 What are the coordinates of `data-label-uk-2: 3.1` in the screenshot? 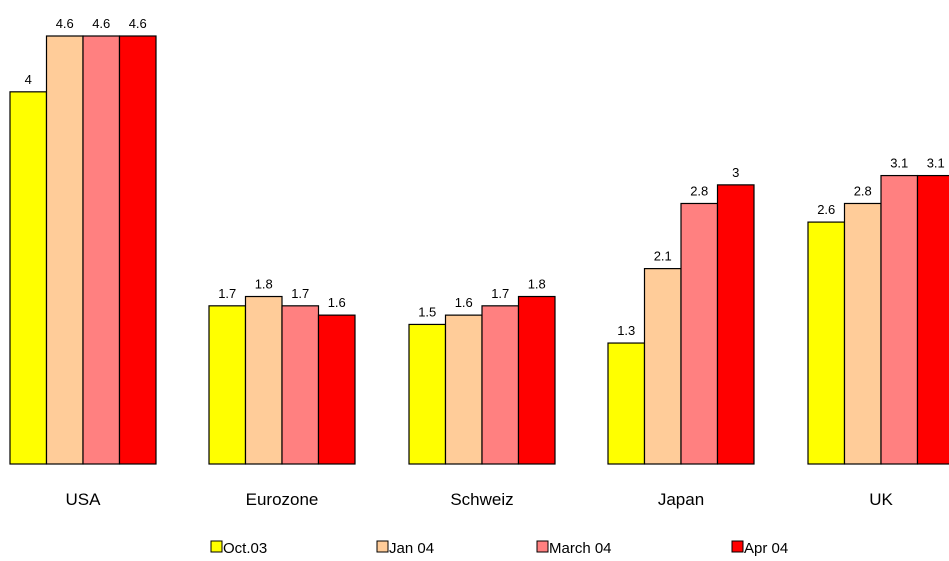 It's located at (899, 163).